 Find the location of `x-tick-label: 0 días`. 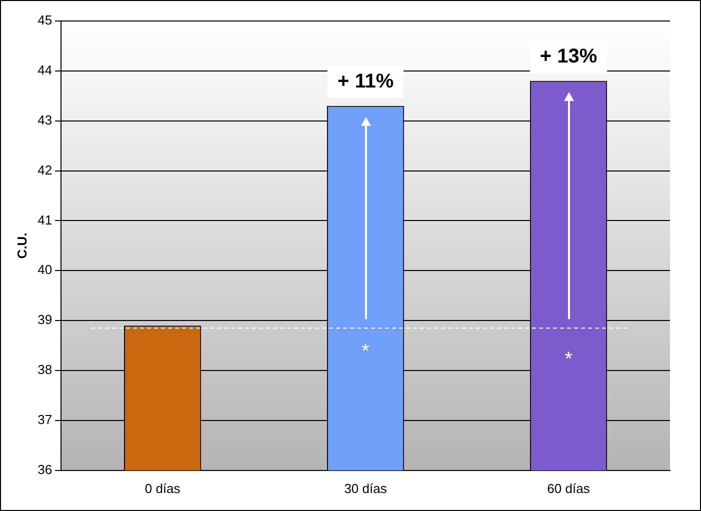

x-tick-label: 0 días is located at coordinates (162, 488).